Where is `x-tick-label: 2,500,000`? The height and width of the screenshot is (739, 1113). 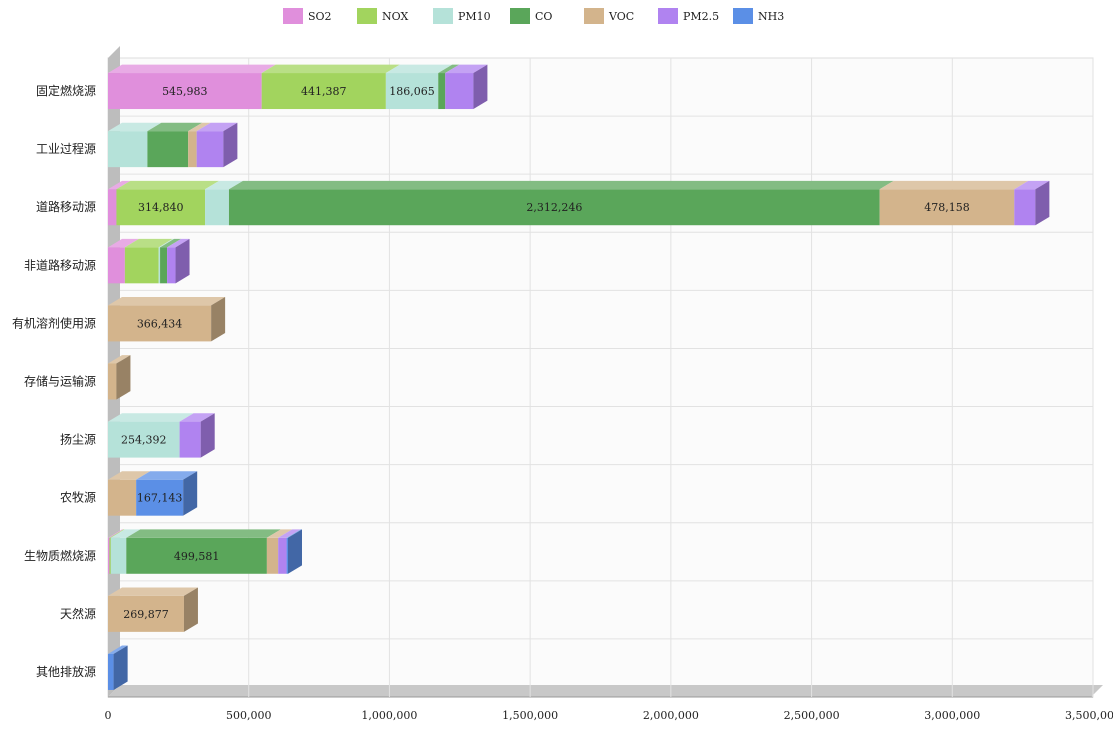
x-tick-label: 2,500,000 is located at coordinates (812, 715).